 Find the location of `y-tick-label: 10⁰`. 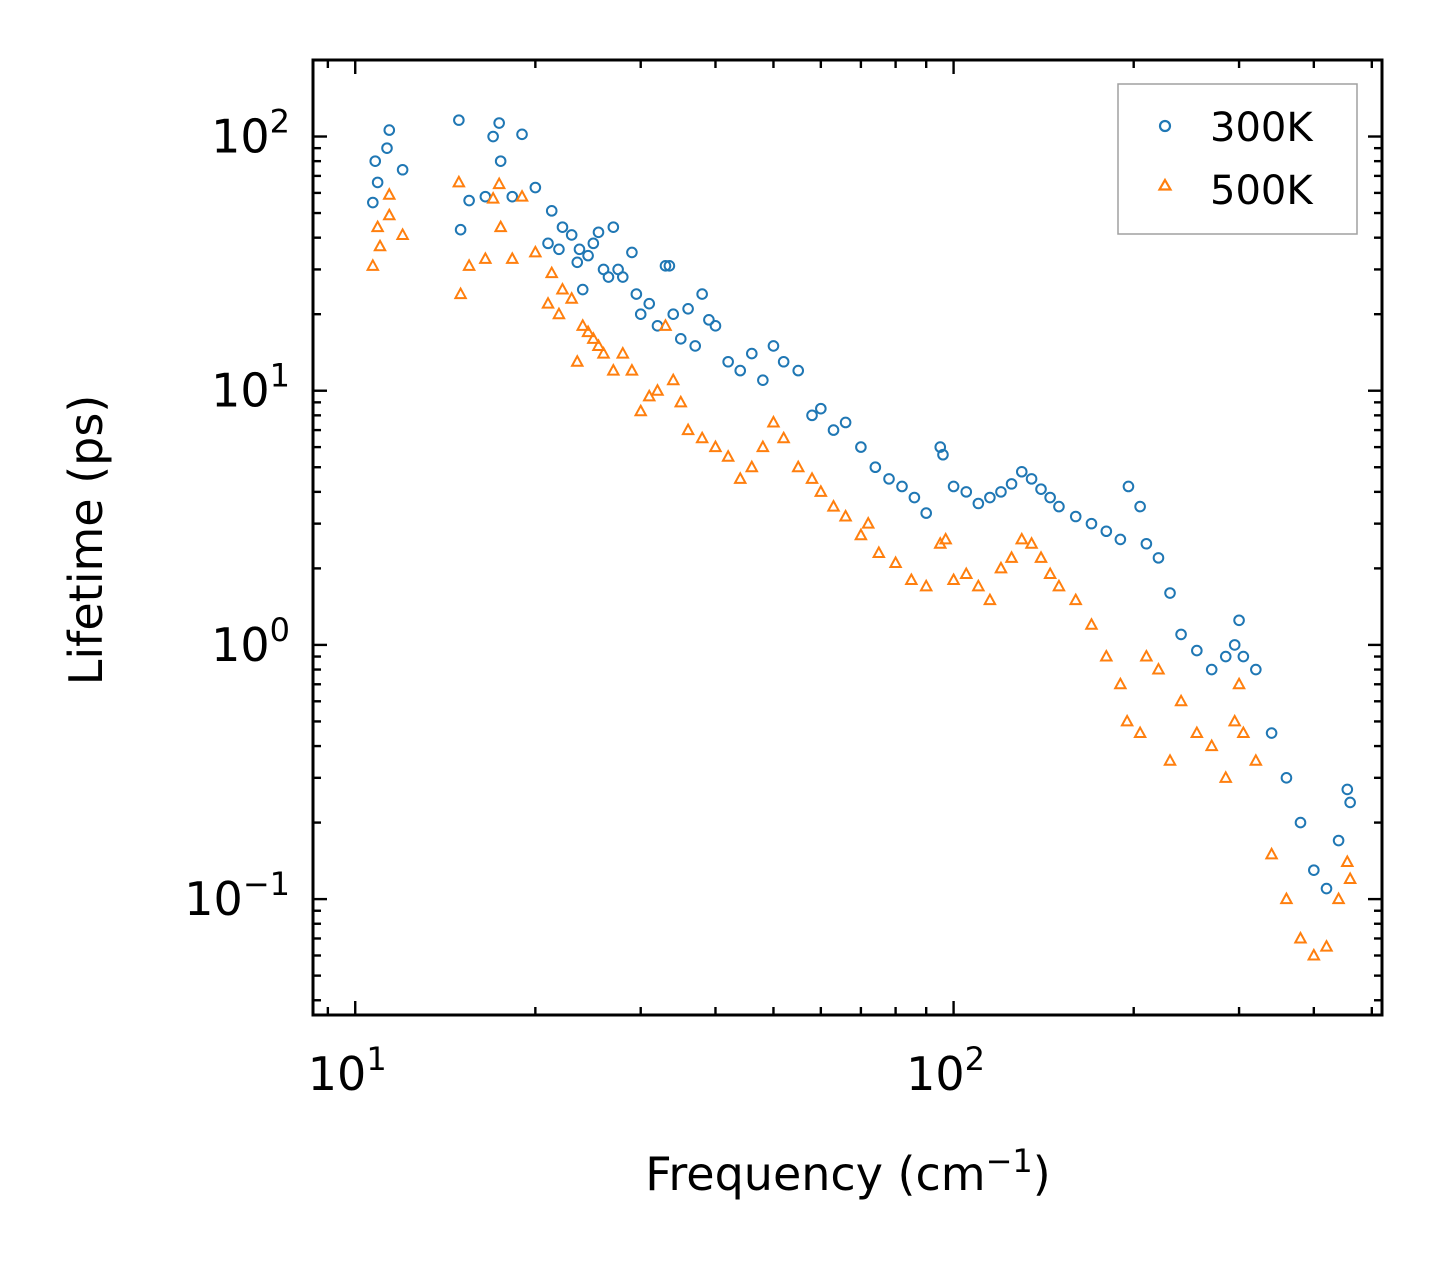

y-tick-label: 10⁰ is located at coordinates (250, 641).